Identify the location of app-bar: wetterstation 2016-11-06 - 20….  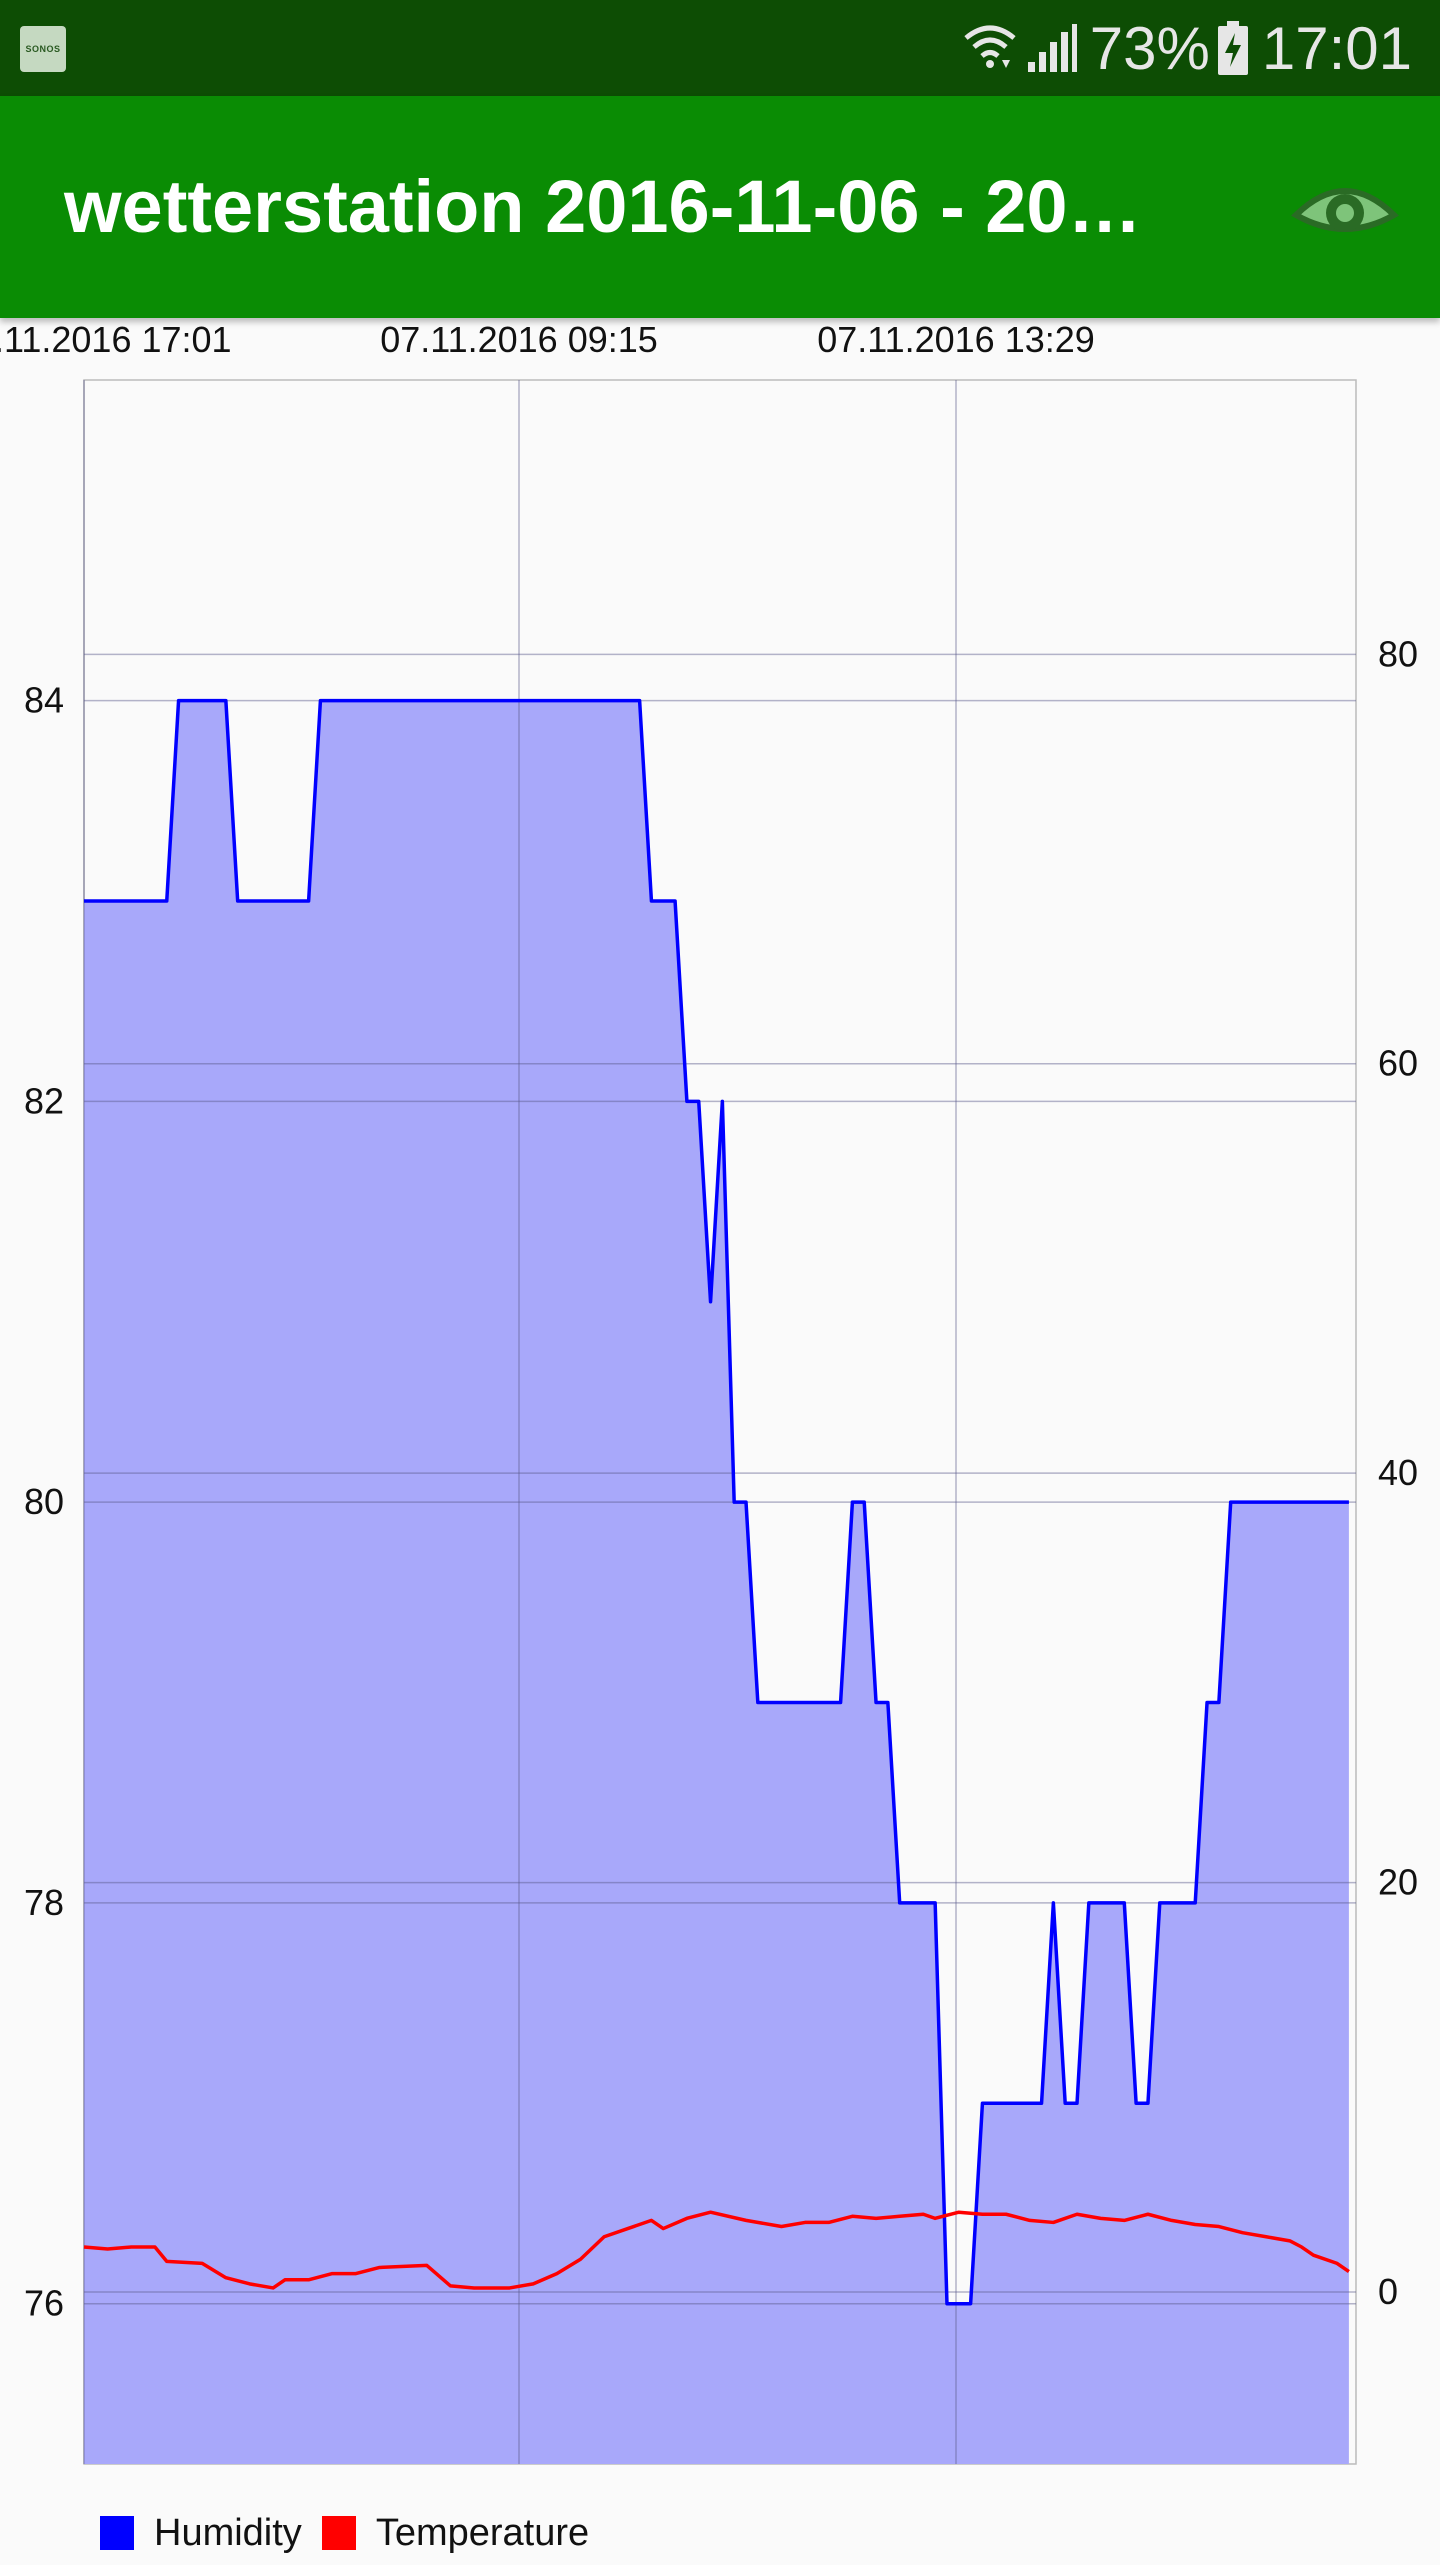
(720, 207).